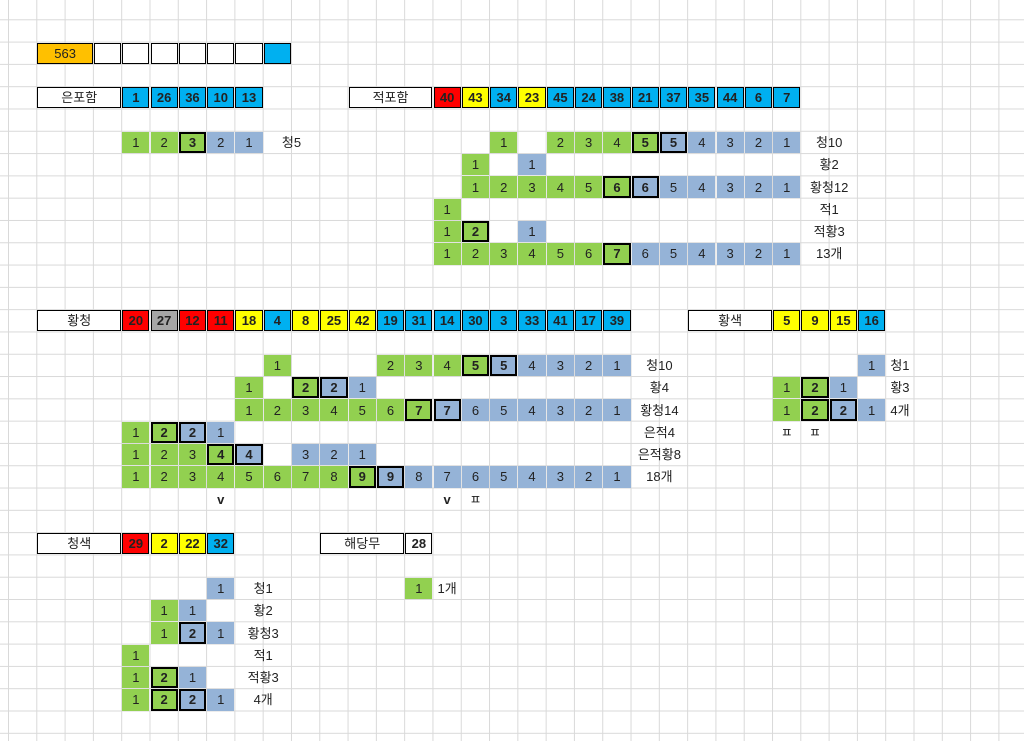 This screenshot has width=1024, height=741. What do you see at coordinates (334, 321) in the screenshot?
I see `number-cell: 25` at bounding box center [334, 321].